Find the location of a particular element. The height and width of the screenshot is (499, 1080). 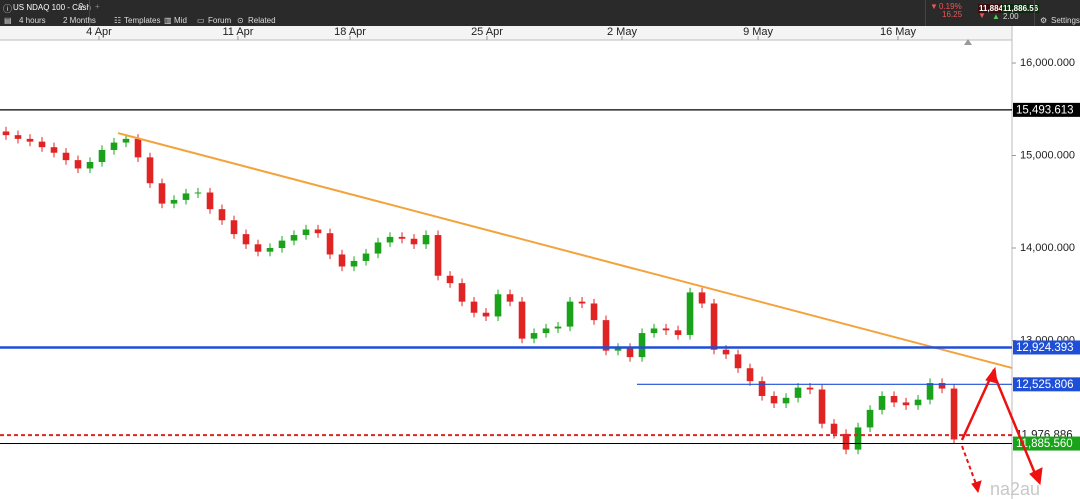

search-icon: ⚲ is located at coordinates (81, 6).